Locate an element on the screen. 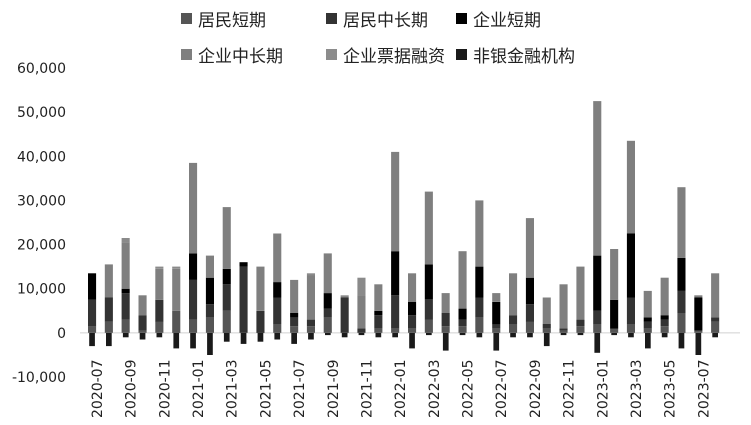 This screenshot has width=751, height=425. x-tick-label: 2022-01 is located at coordinates (401, 389).